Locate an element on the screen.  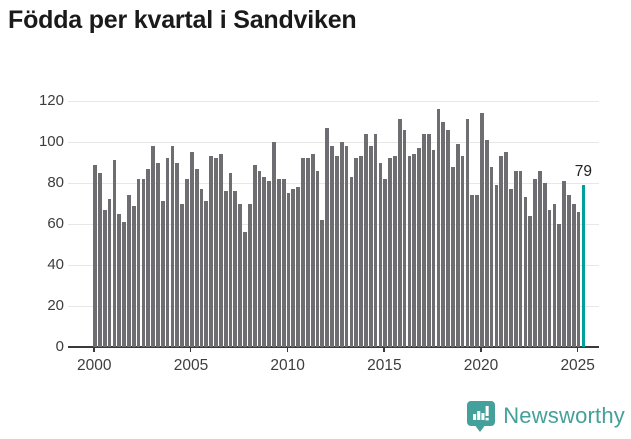
bar-chart-speech-bubble-icon is located at coordinates (481, 416).